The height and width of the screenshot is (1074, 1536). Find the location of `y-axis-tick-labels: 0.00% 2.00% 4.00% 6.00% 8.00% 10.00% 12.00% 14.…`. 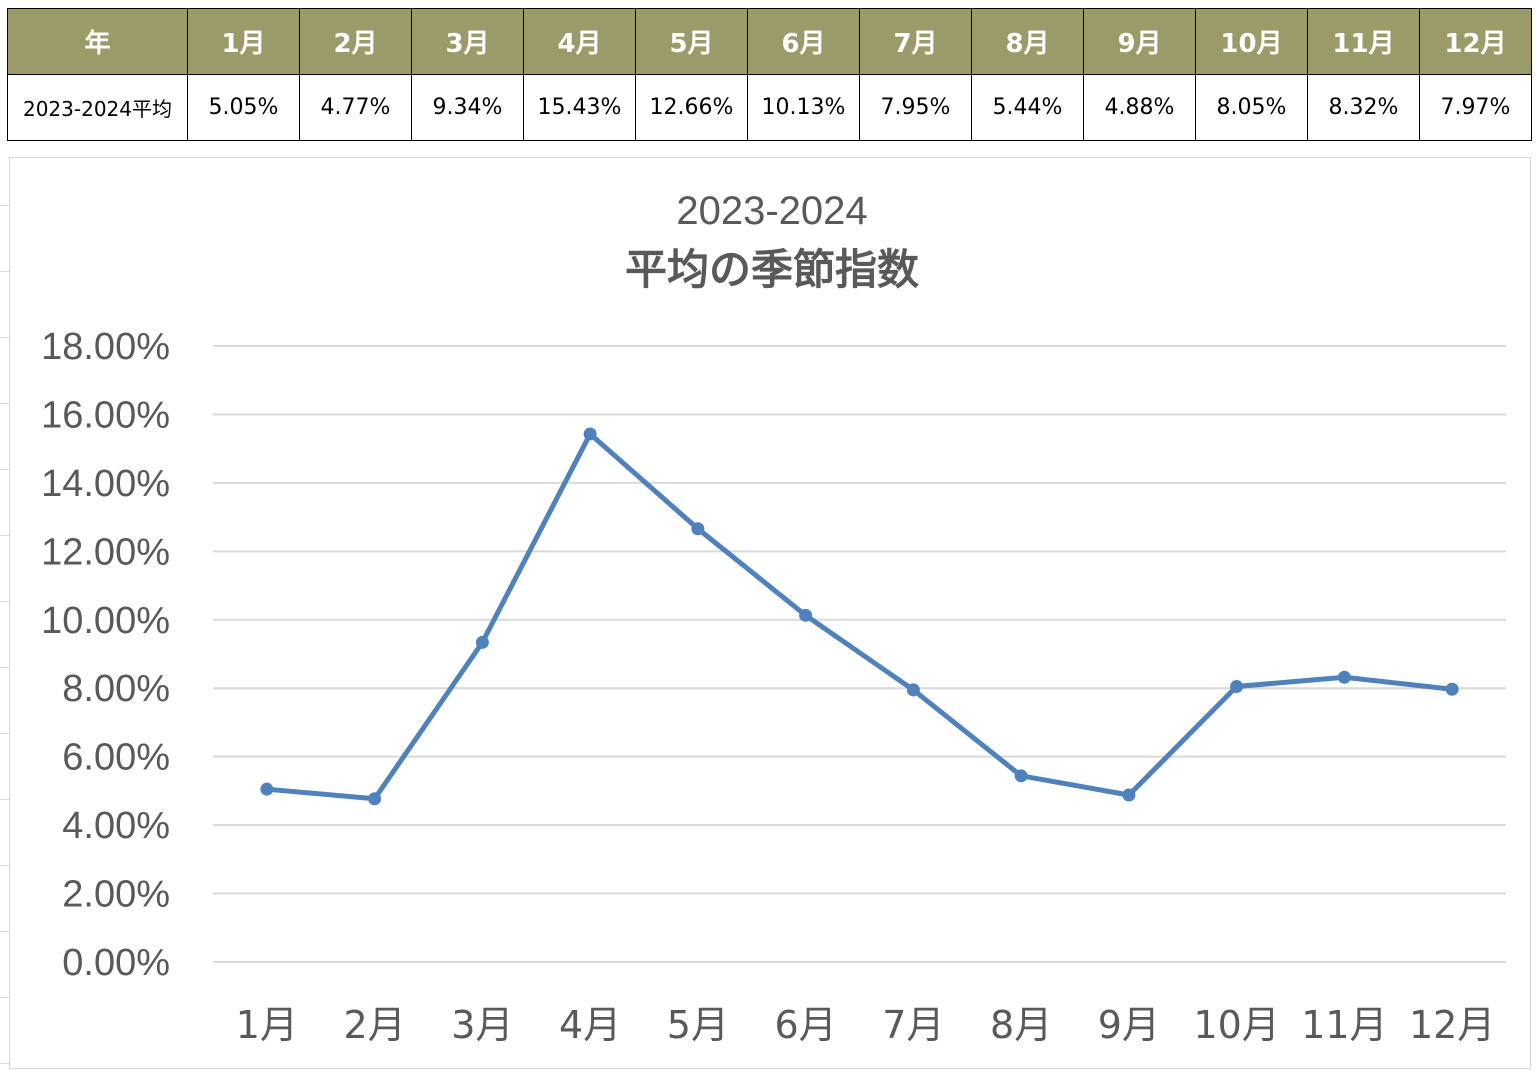

y-axis-tick-labels: 0.00% 2.00% 4.00% 6.00% 8.00% 10.00% 12.00% 14.… is located at coordinates (105, 655).